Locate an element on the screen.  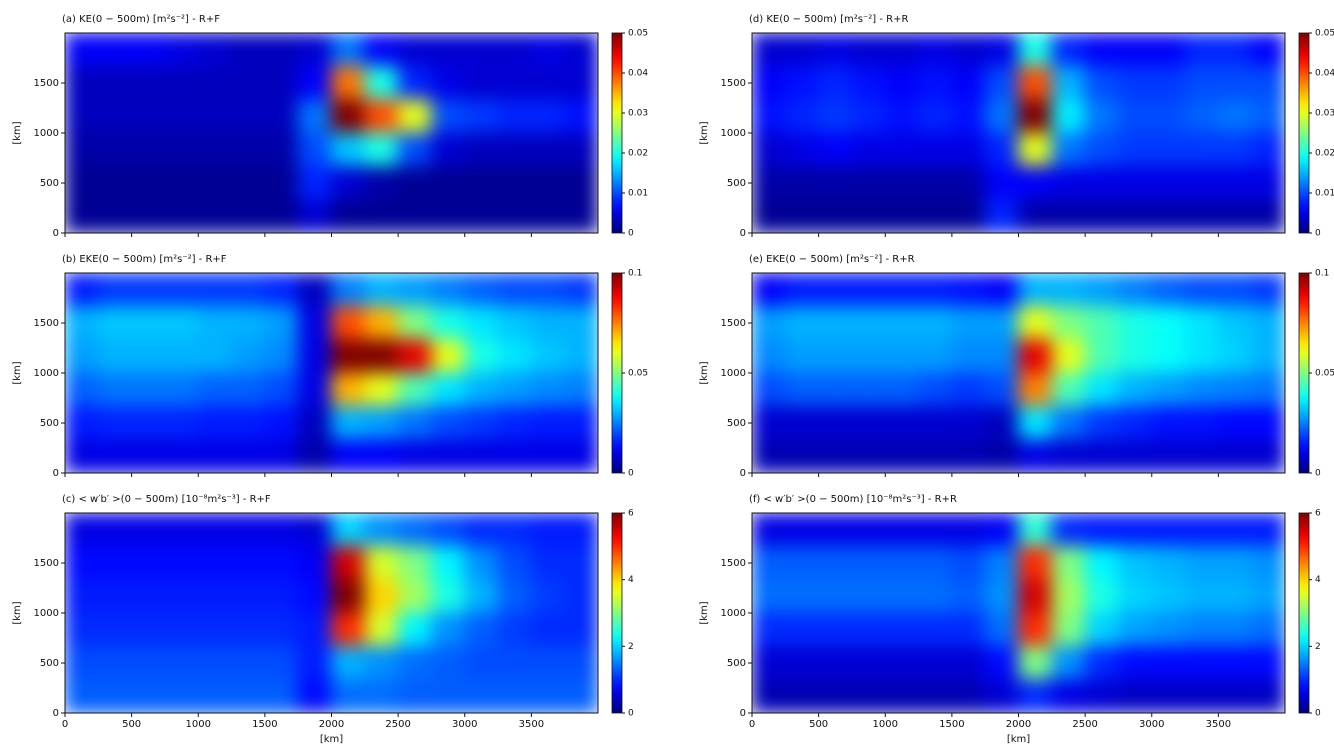
heatmap-cells is located at coordinates (1018, 613).